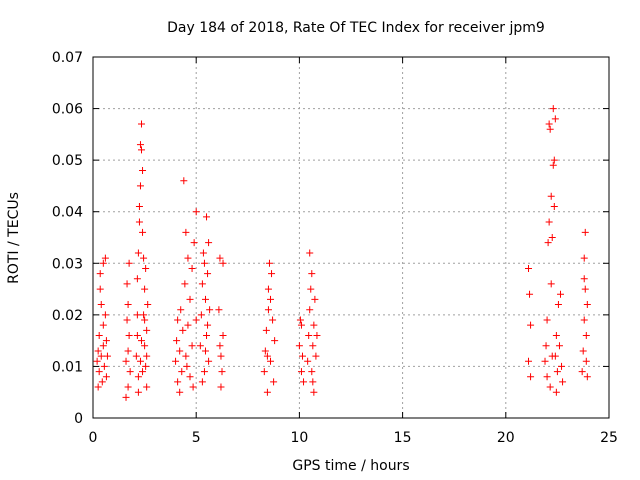 The image size is (640, 480). Describe the element at coordinates (609, 438) in the screenshot. I see `x-tick-label: 25` at that location.